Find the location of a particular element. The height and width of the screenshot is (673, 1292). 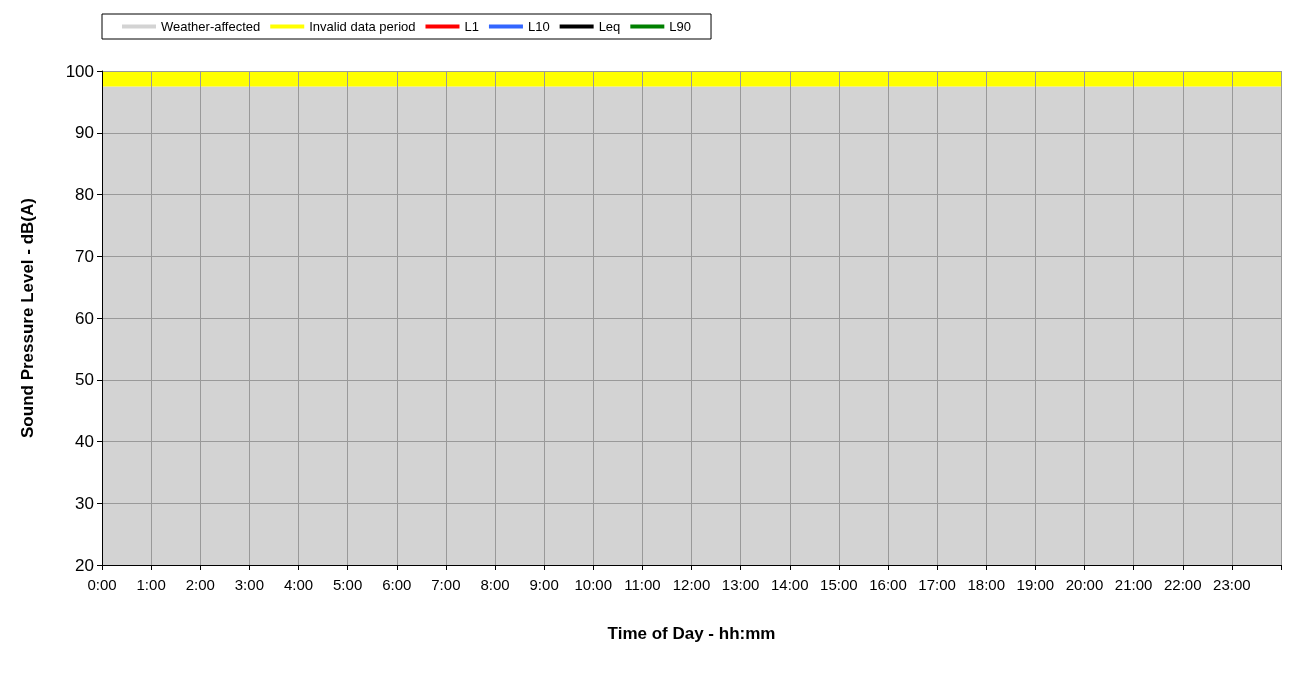

legend-label: Weather-affected is located at coordinates (211, 26).